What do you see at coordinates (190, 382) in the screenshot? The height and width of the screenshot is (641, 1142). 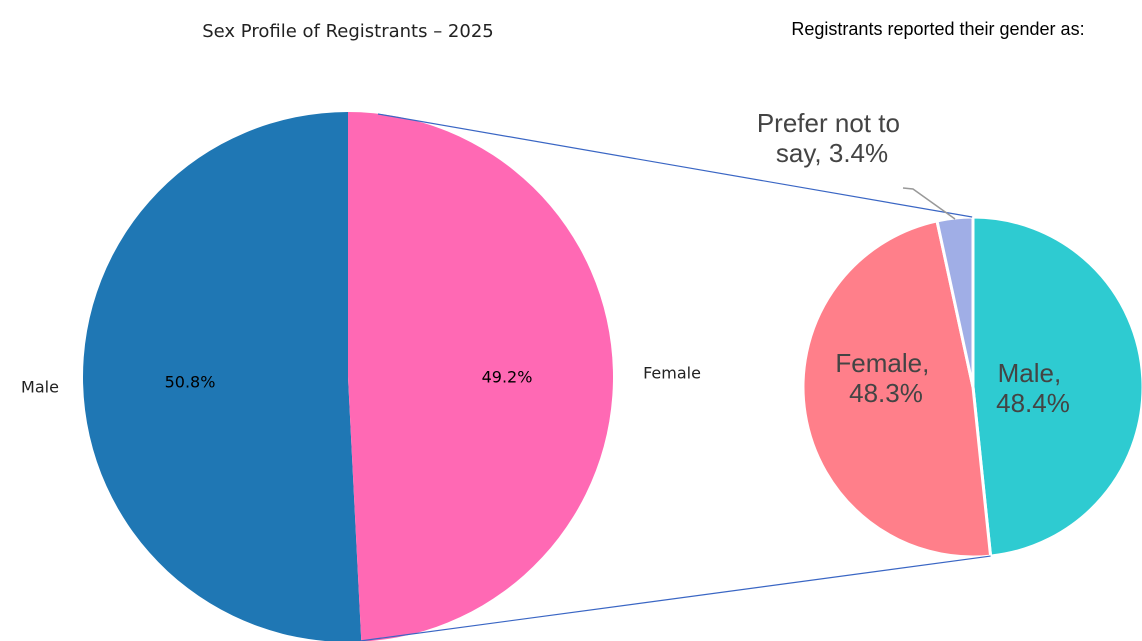 I see `value-label: 50.8%` at bounding box center [190, 382].